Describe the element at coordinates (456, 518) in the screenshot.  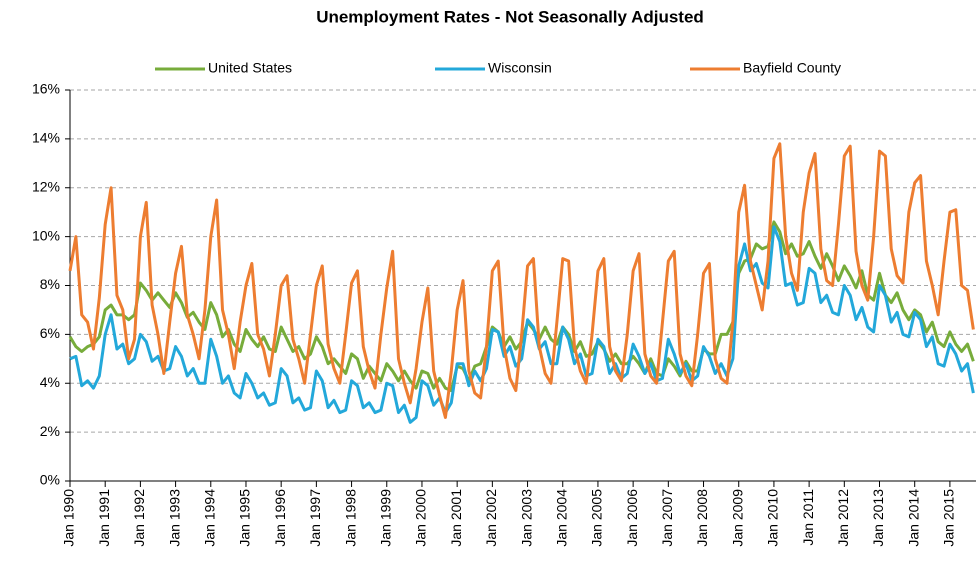
I see `x-tick-label: Jan 2001` at that location.